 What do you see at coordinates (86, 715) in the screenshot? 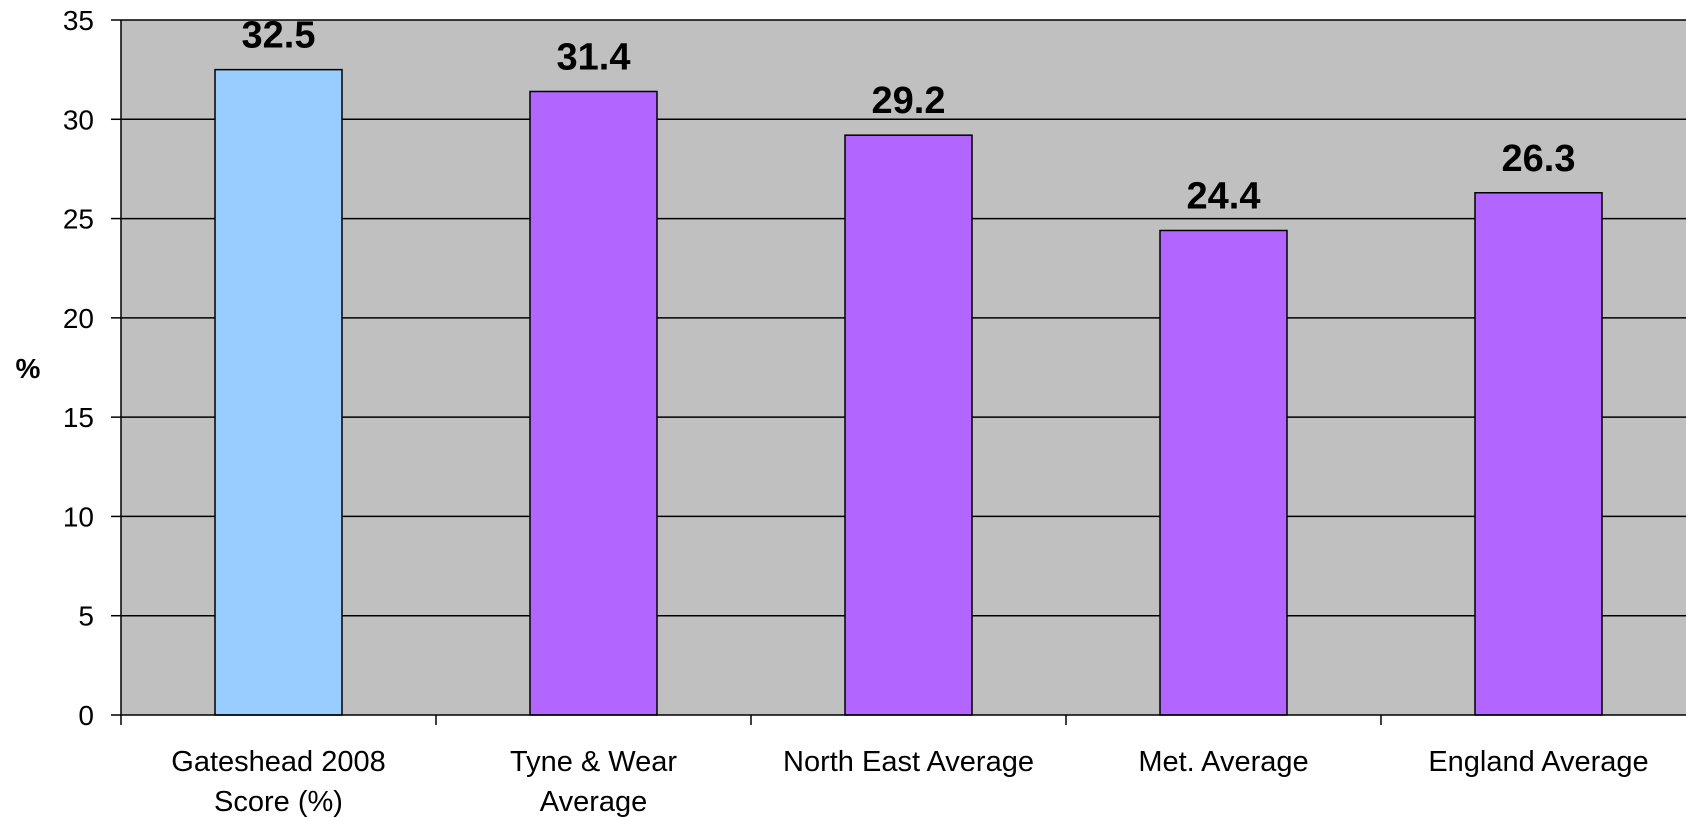
I see `y-tick-label: 0` at bounding box center [86, 715].